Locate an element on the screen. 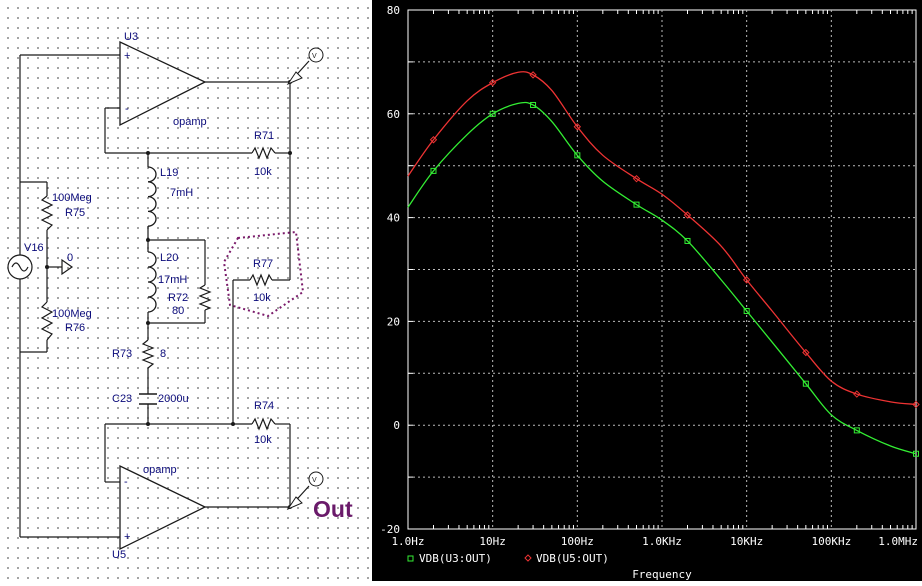  r72-ref: R72 is located at coordinates (178, 298).